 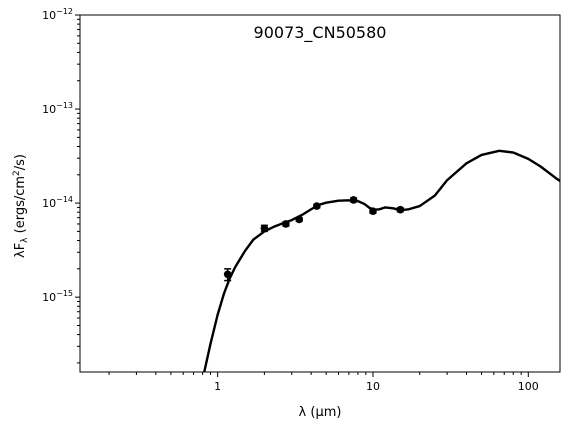 What do you see at coordinates (217, 386) in the screenshot?
I see `x-tick-label: 1` at bounding box center [217, 386].